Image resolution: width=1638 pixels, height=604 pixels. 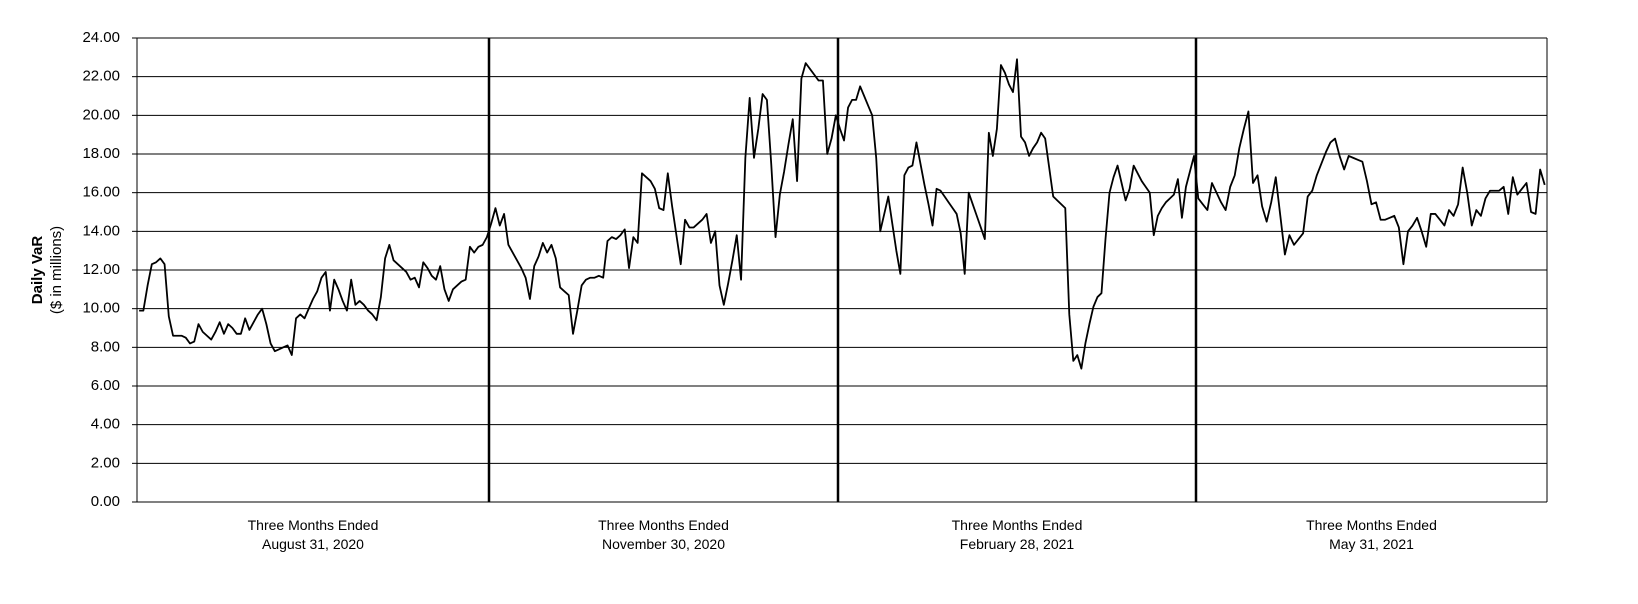 I want to click on y-tick-label: 22.00, so click(x=101, y=76).